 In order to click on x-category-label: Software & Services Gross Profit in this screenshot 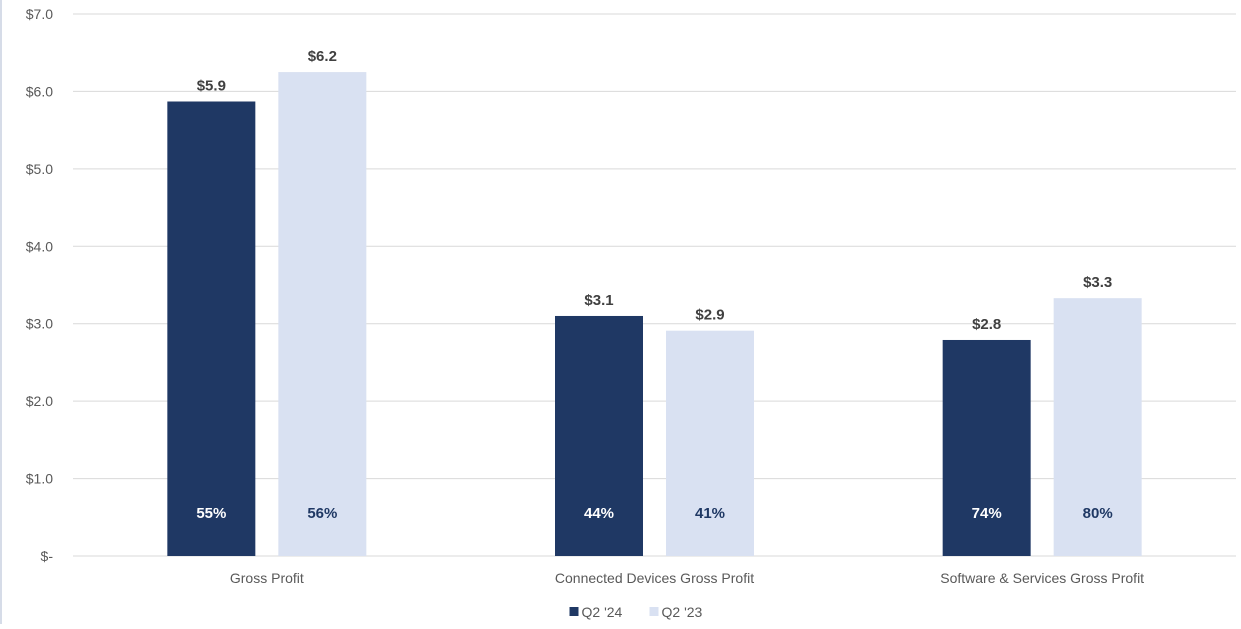, I will do `click(1042, 578)`.